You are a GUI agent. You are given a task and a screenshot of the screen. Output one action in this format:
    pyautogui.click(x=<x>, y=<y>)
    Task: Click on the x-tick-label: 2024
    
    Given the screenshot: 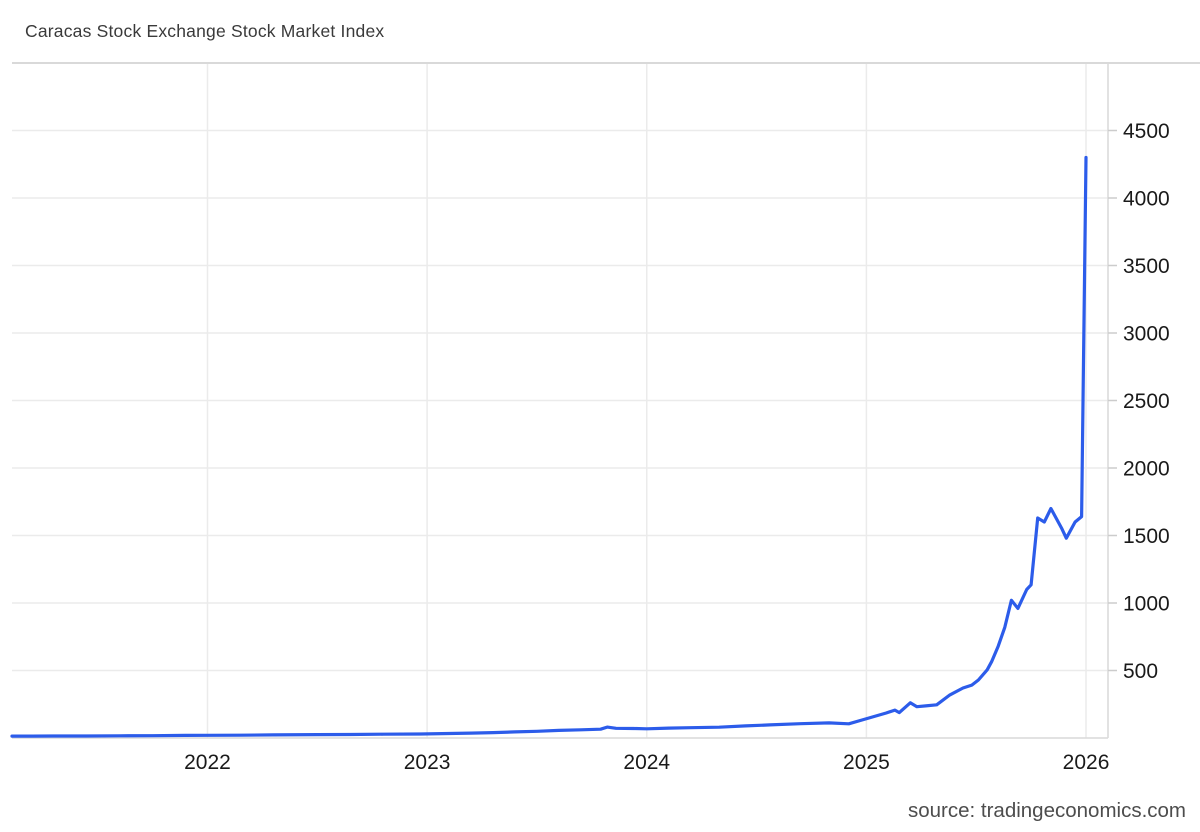 What is the action you would take?
    pyautogui.click(x=646, y=762)
    